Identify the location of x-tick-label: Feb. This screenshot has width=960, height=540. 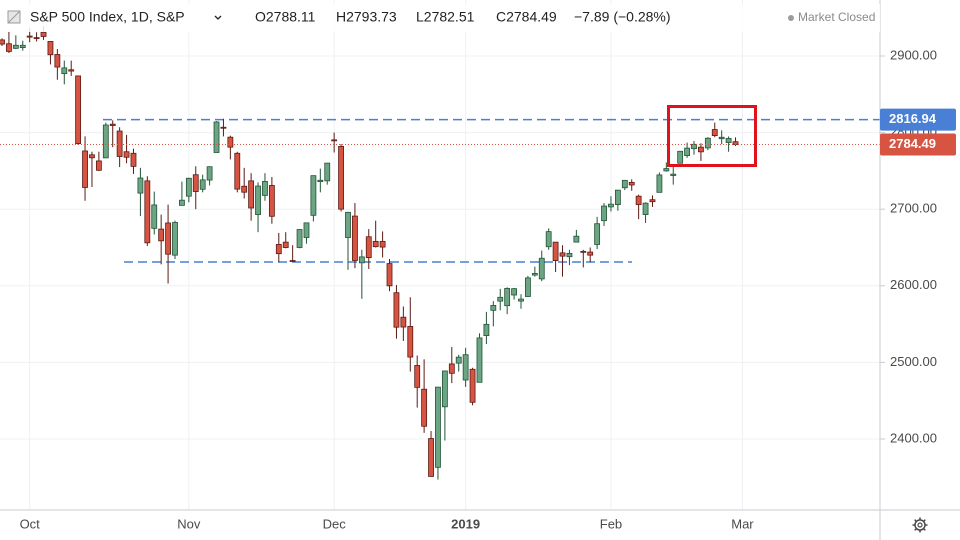
(611, 523).